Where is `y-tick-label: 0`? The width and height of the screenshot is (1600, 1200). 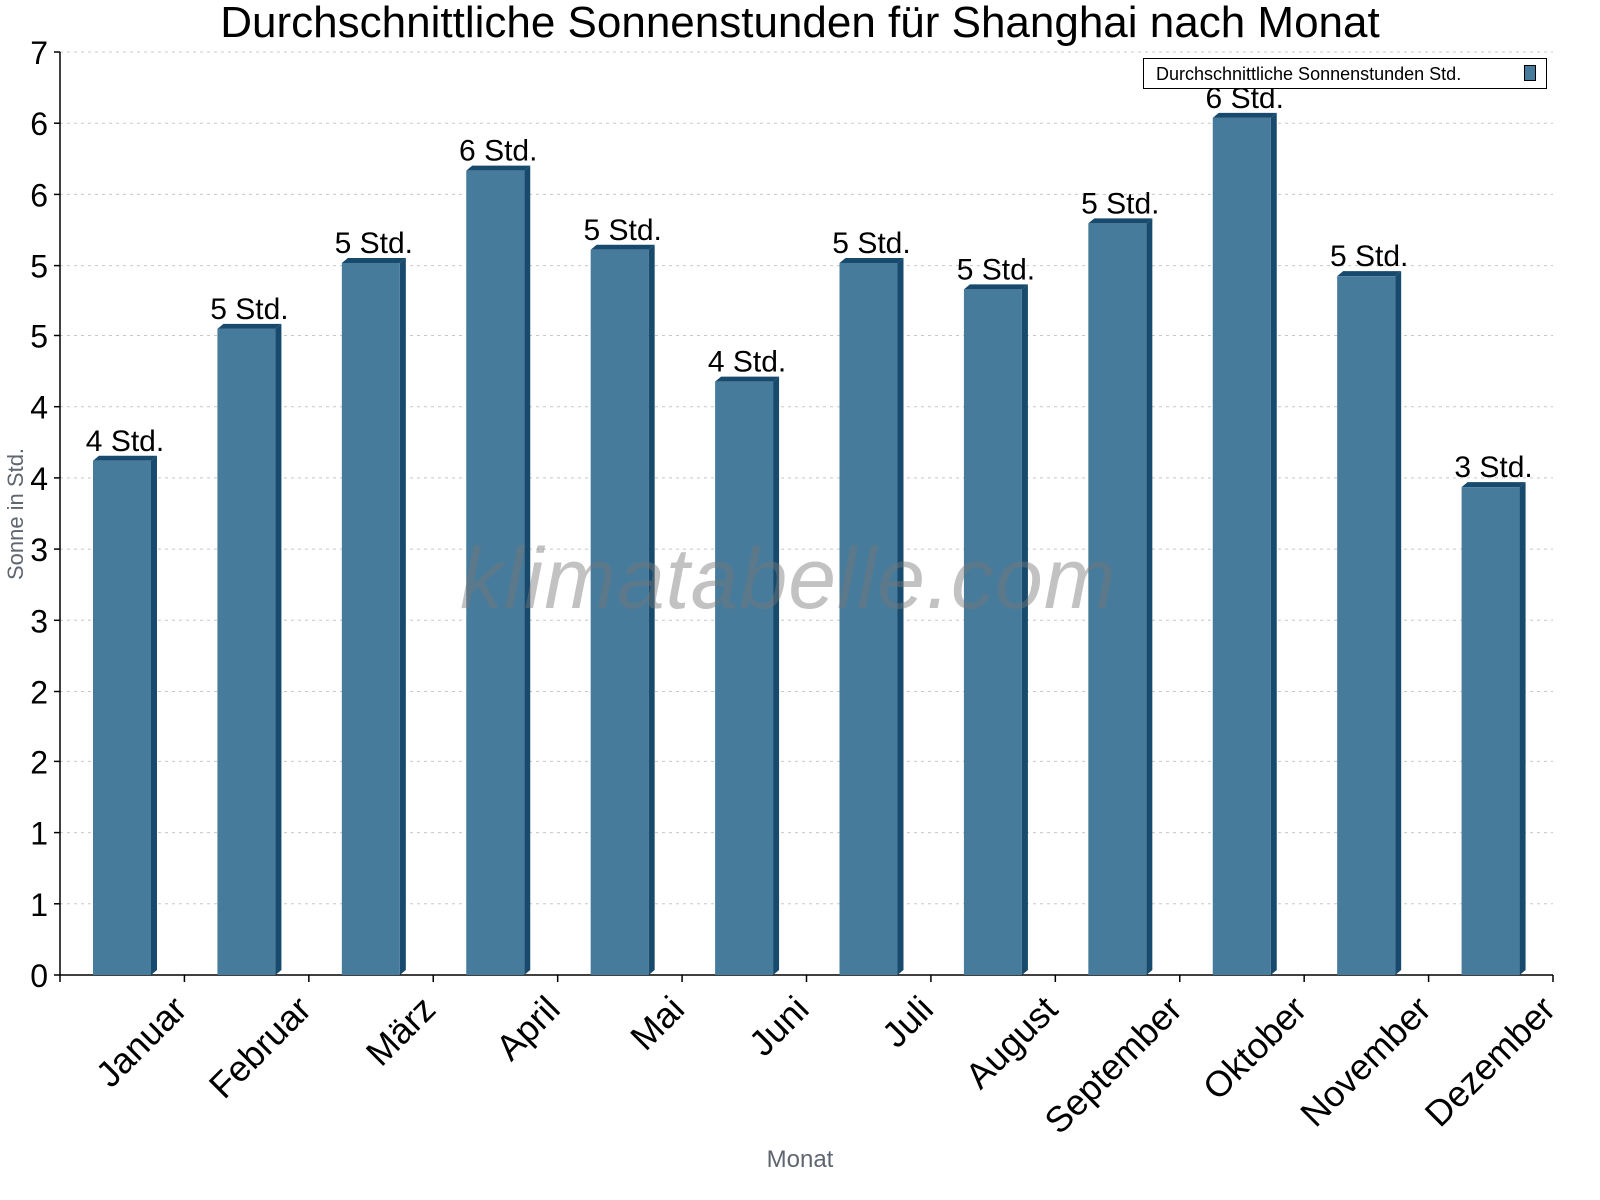 y-tick-label: 0 is located at coordinates (39, 976).